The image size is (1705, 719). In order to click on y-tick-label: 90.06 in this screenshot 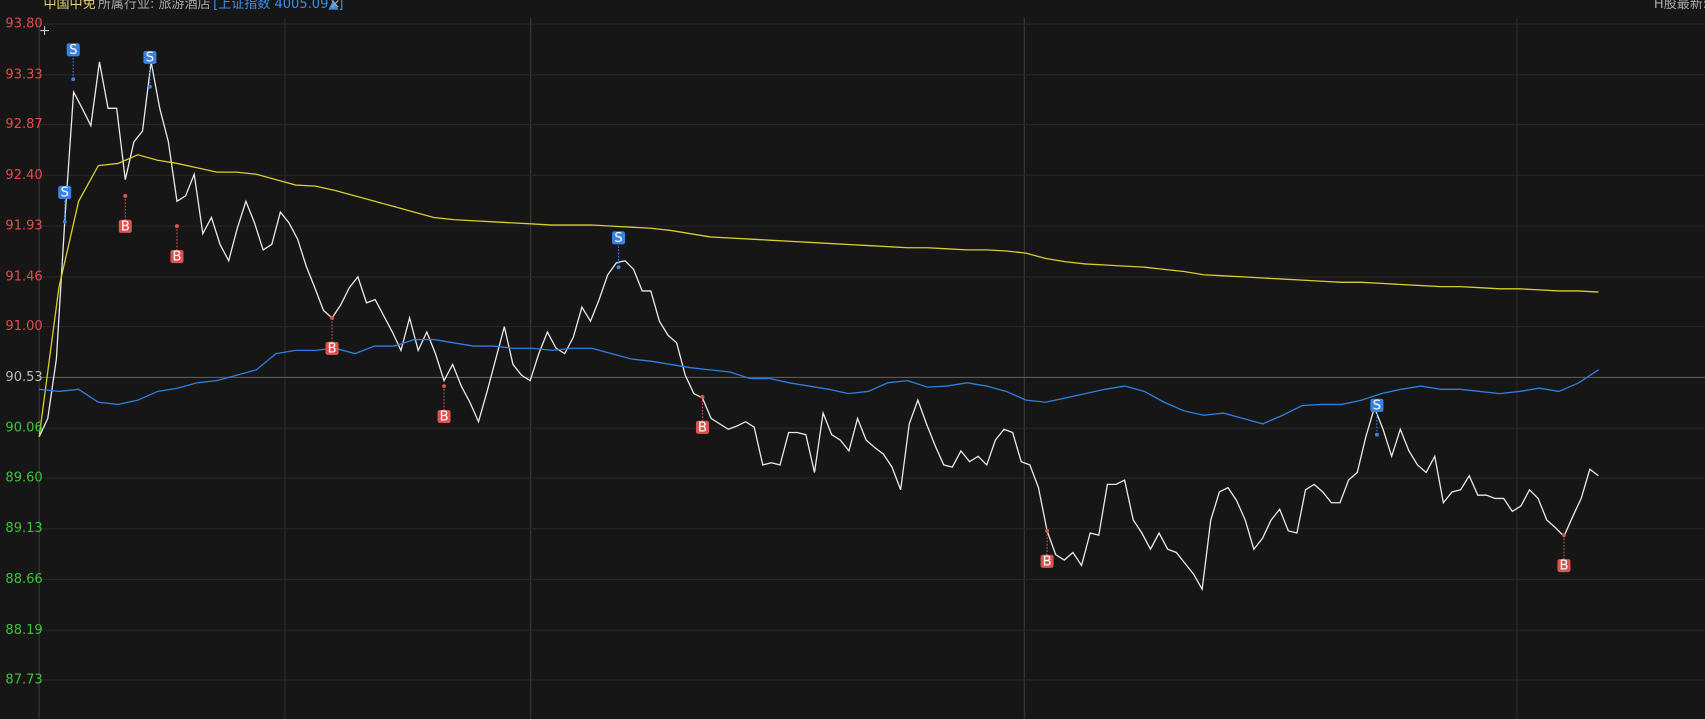, I will do `click(23, 428)`.